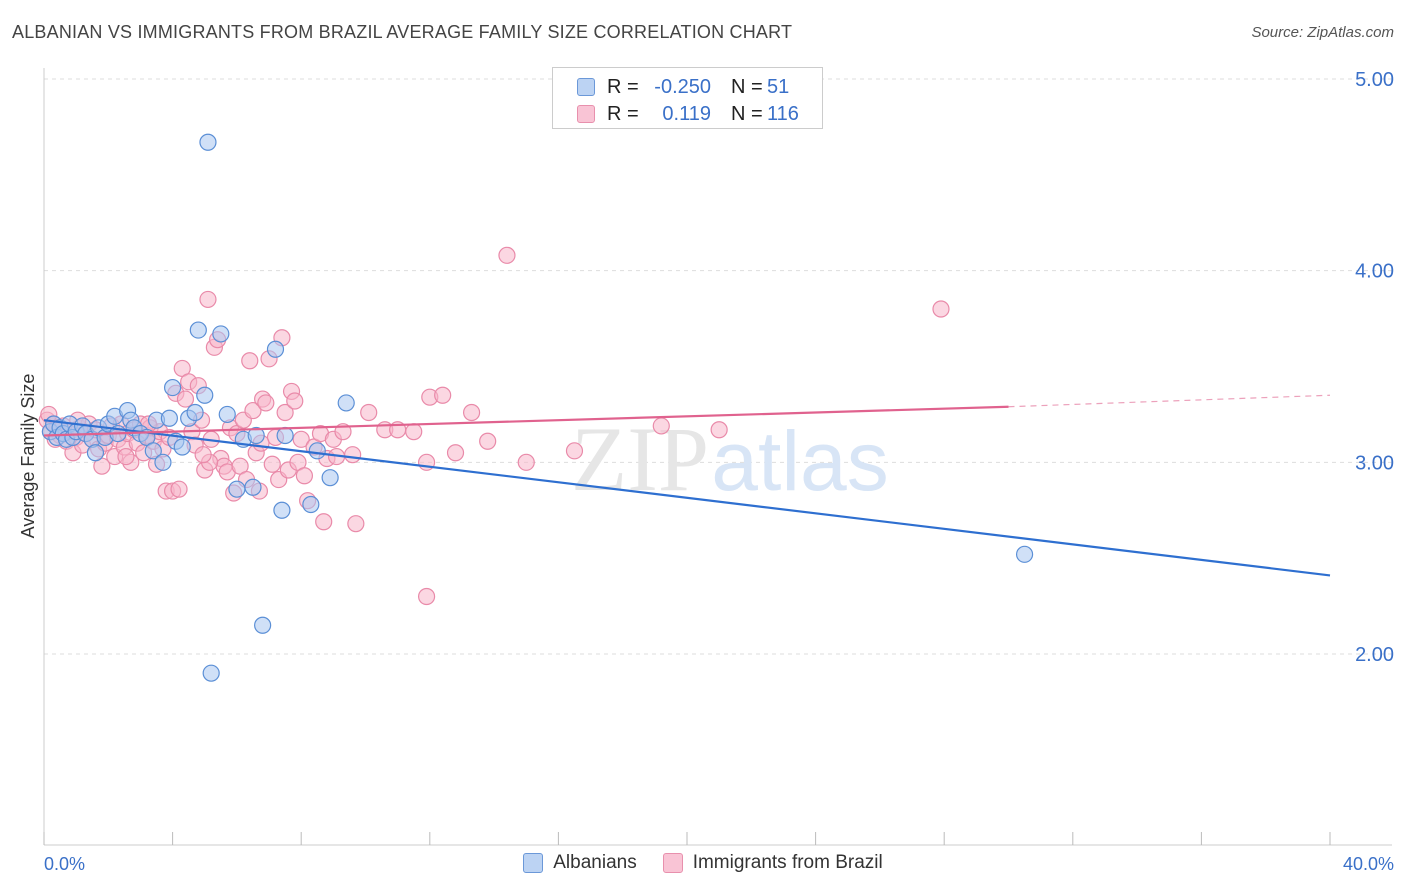  What do you see at coordinates (783, 113) in the screenshot?
I see `legend-n-value: 116` at bounding box center [783, 113].